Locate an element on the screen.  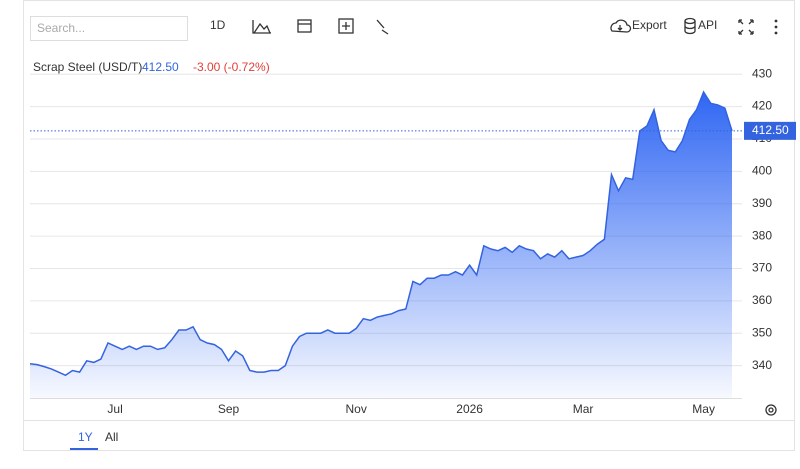
y-tick-label: 340 is located at coordinates (762, 365).